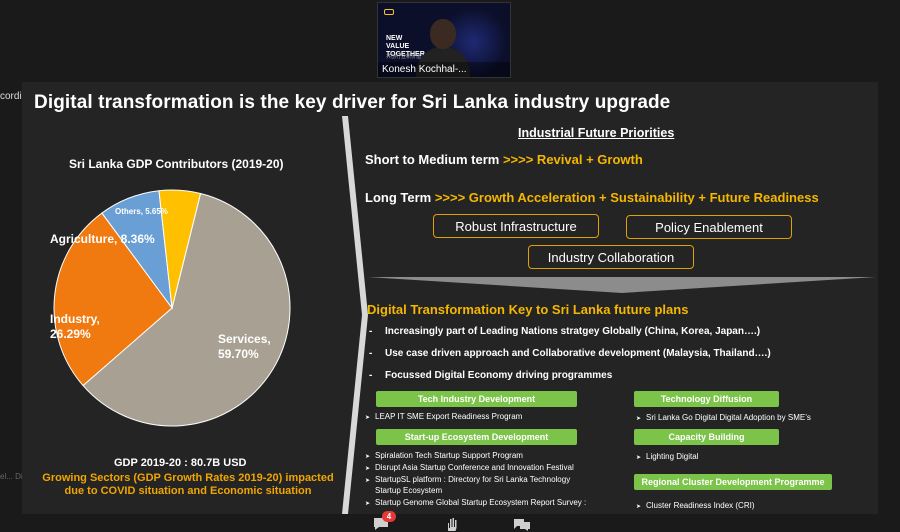 The width and height of the screenshot is (900, 532). What do you see at coordinates (355, 315) in the screenshot?
I see `chevron-divider` at bounding box center [355, 315].